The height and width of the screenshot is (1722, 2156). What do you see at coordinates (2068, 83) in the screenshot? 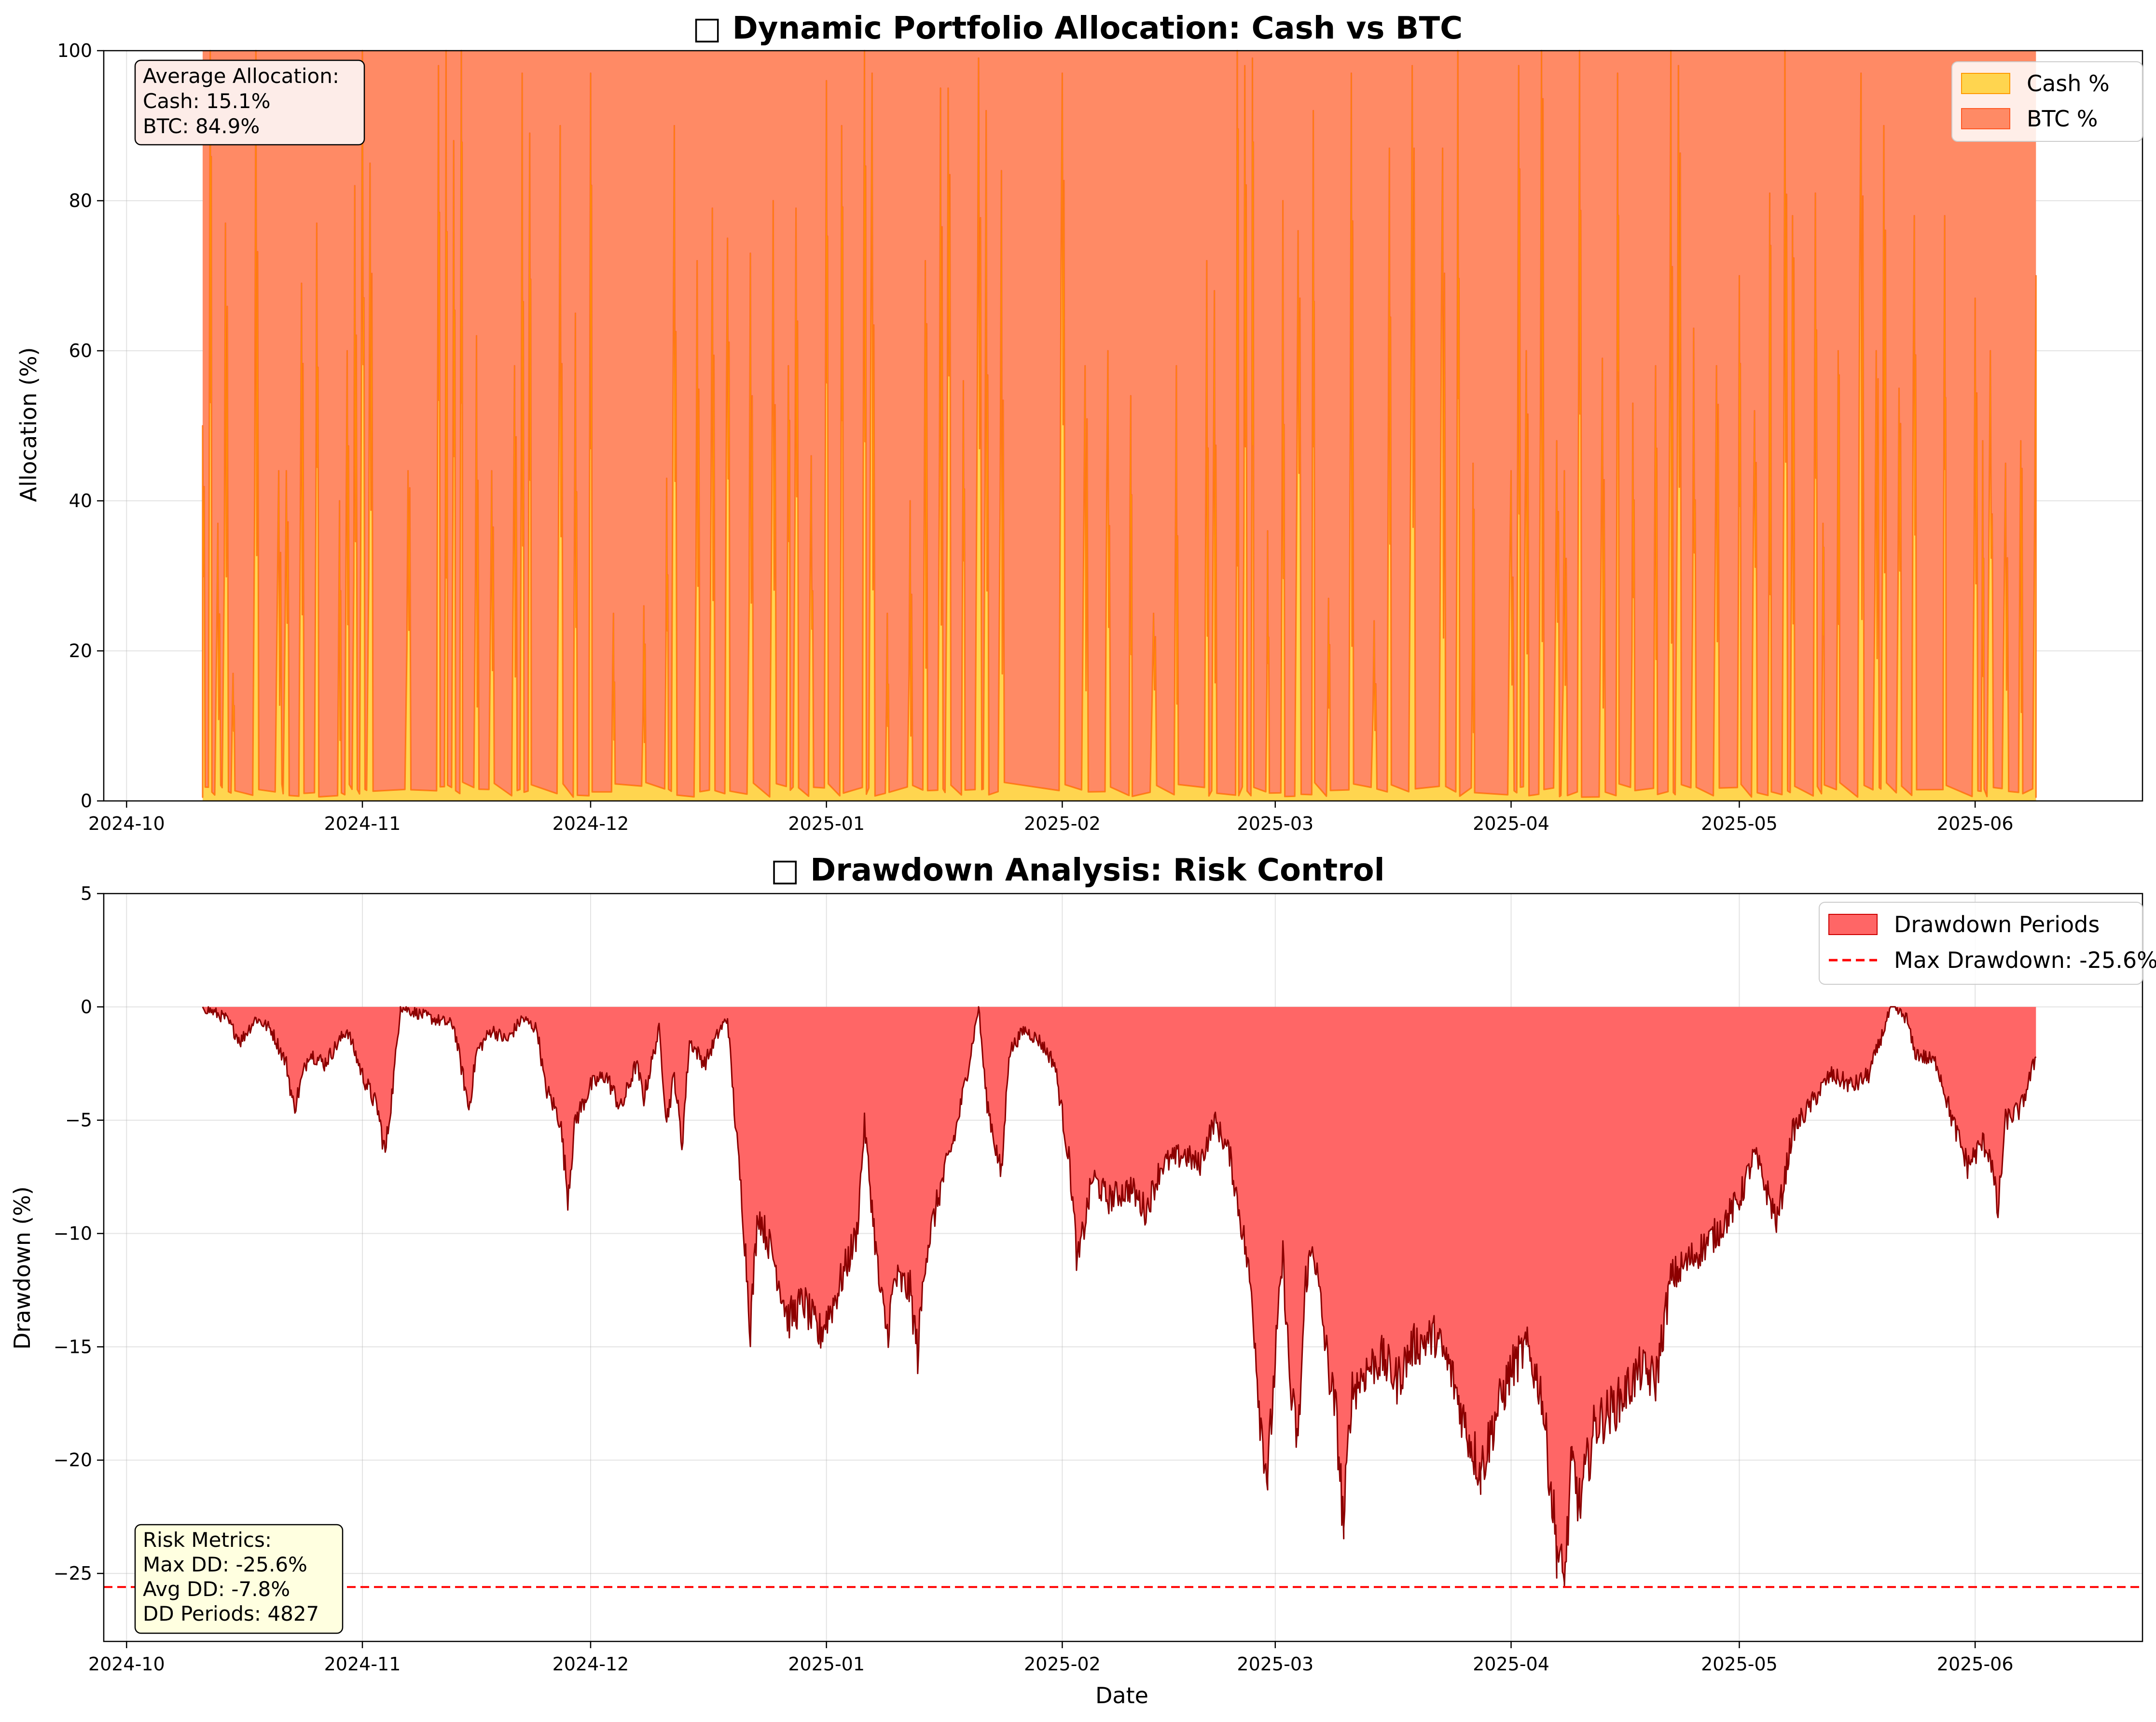
I see `legend-label-cash: Cash %` at bounding box center [2068, 83].